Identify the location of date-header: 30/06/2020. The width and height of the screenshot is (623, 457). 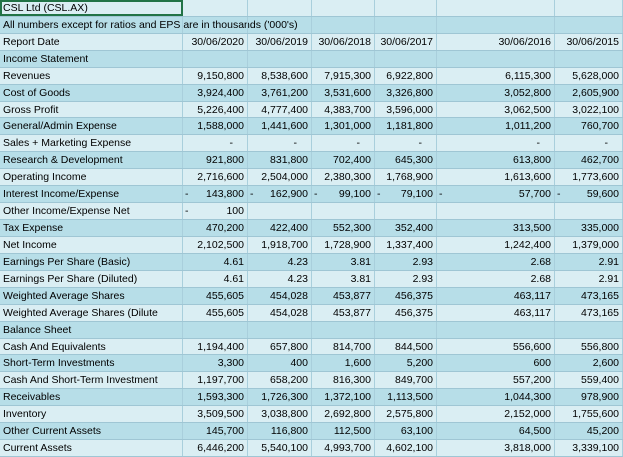
(215, 41).